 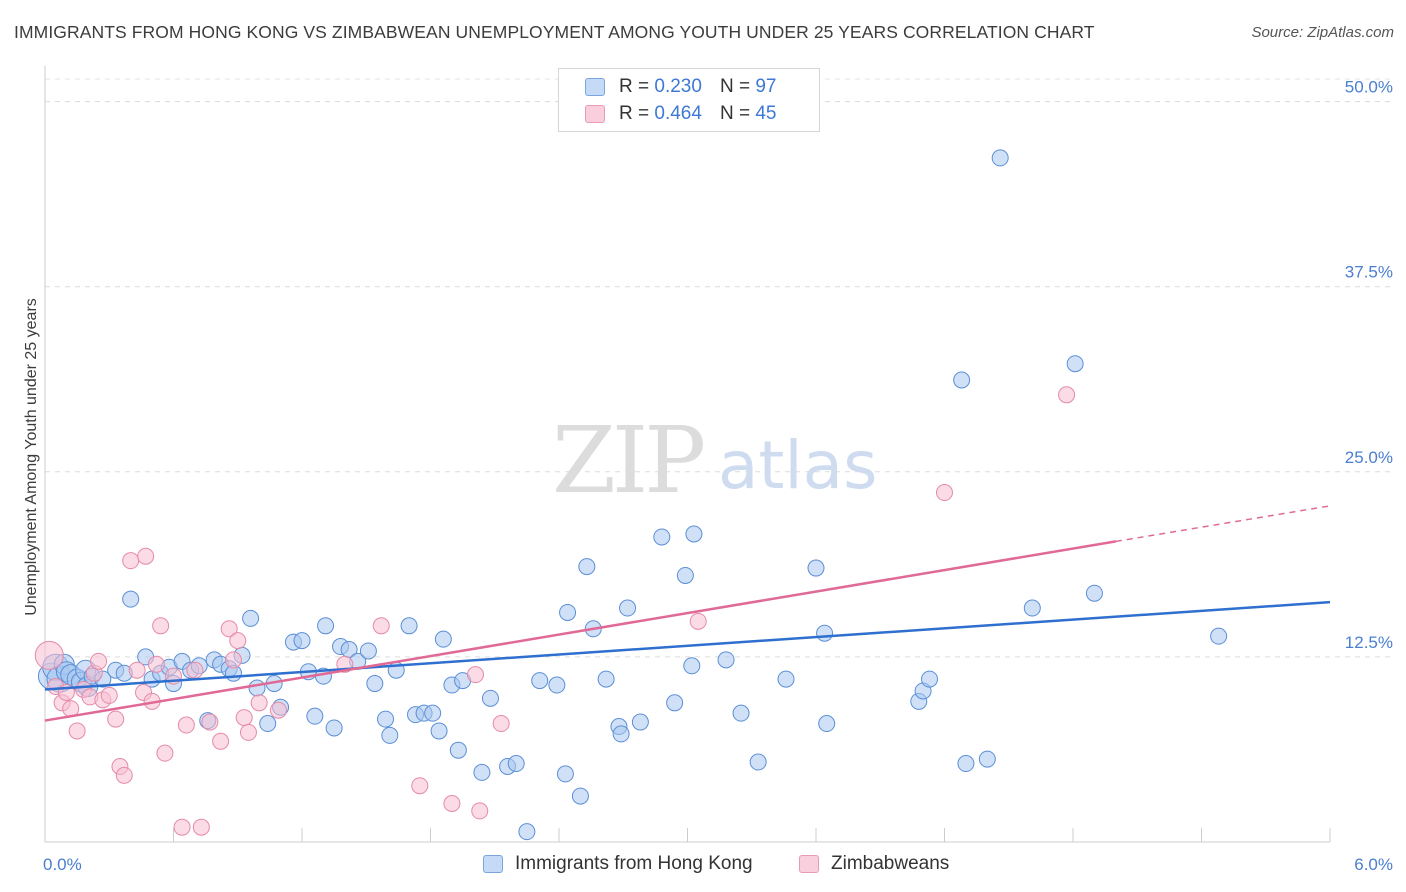 I want to click on watermark: ZIP atlas, so click(x=715, y=460).